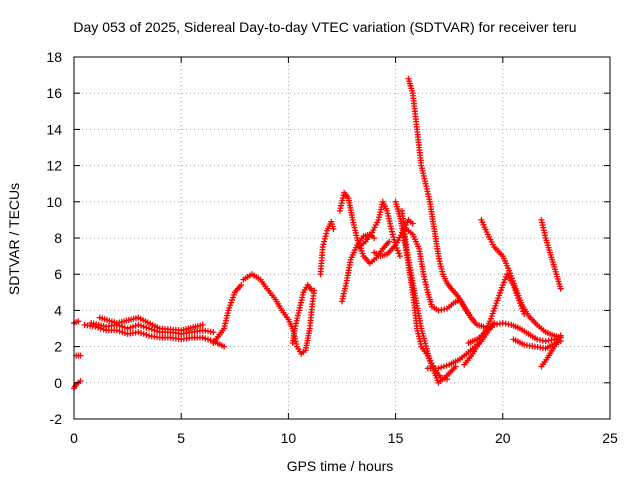 The image size is (640, 480). What do you see at coordinates (54, 93) in the screenshot?
I see `y-tick-label: 16` at bounding box center [54, 93].